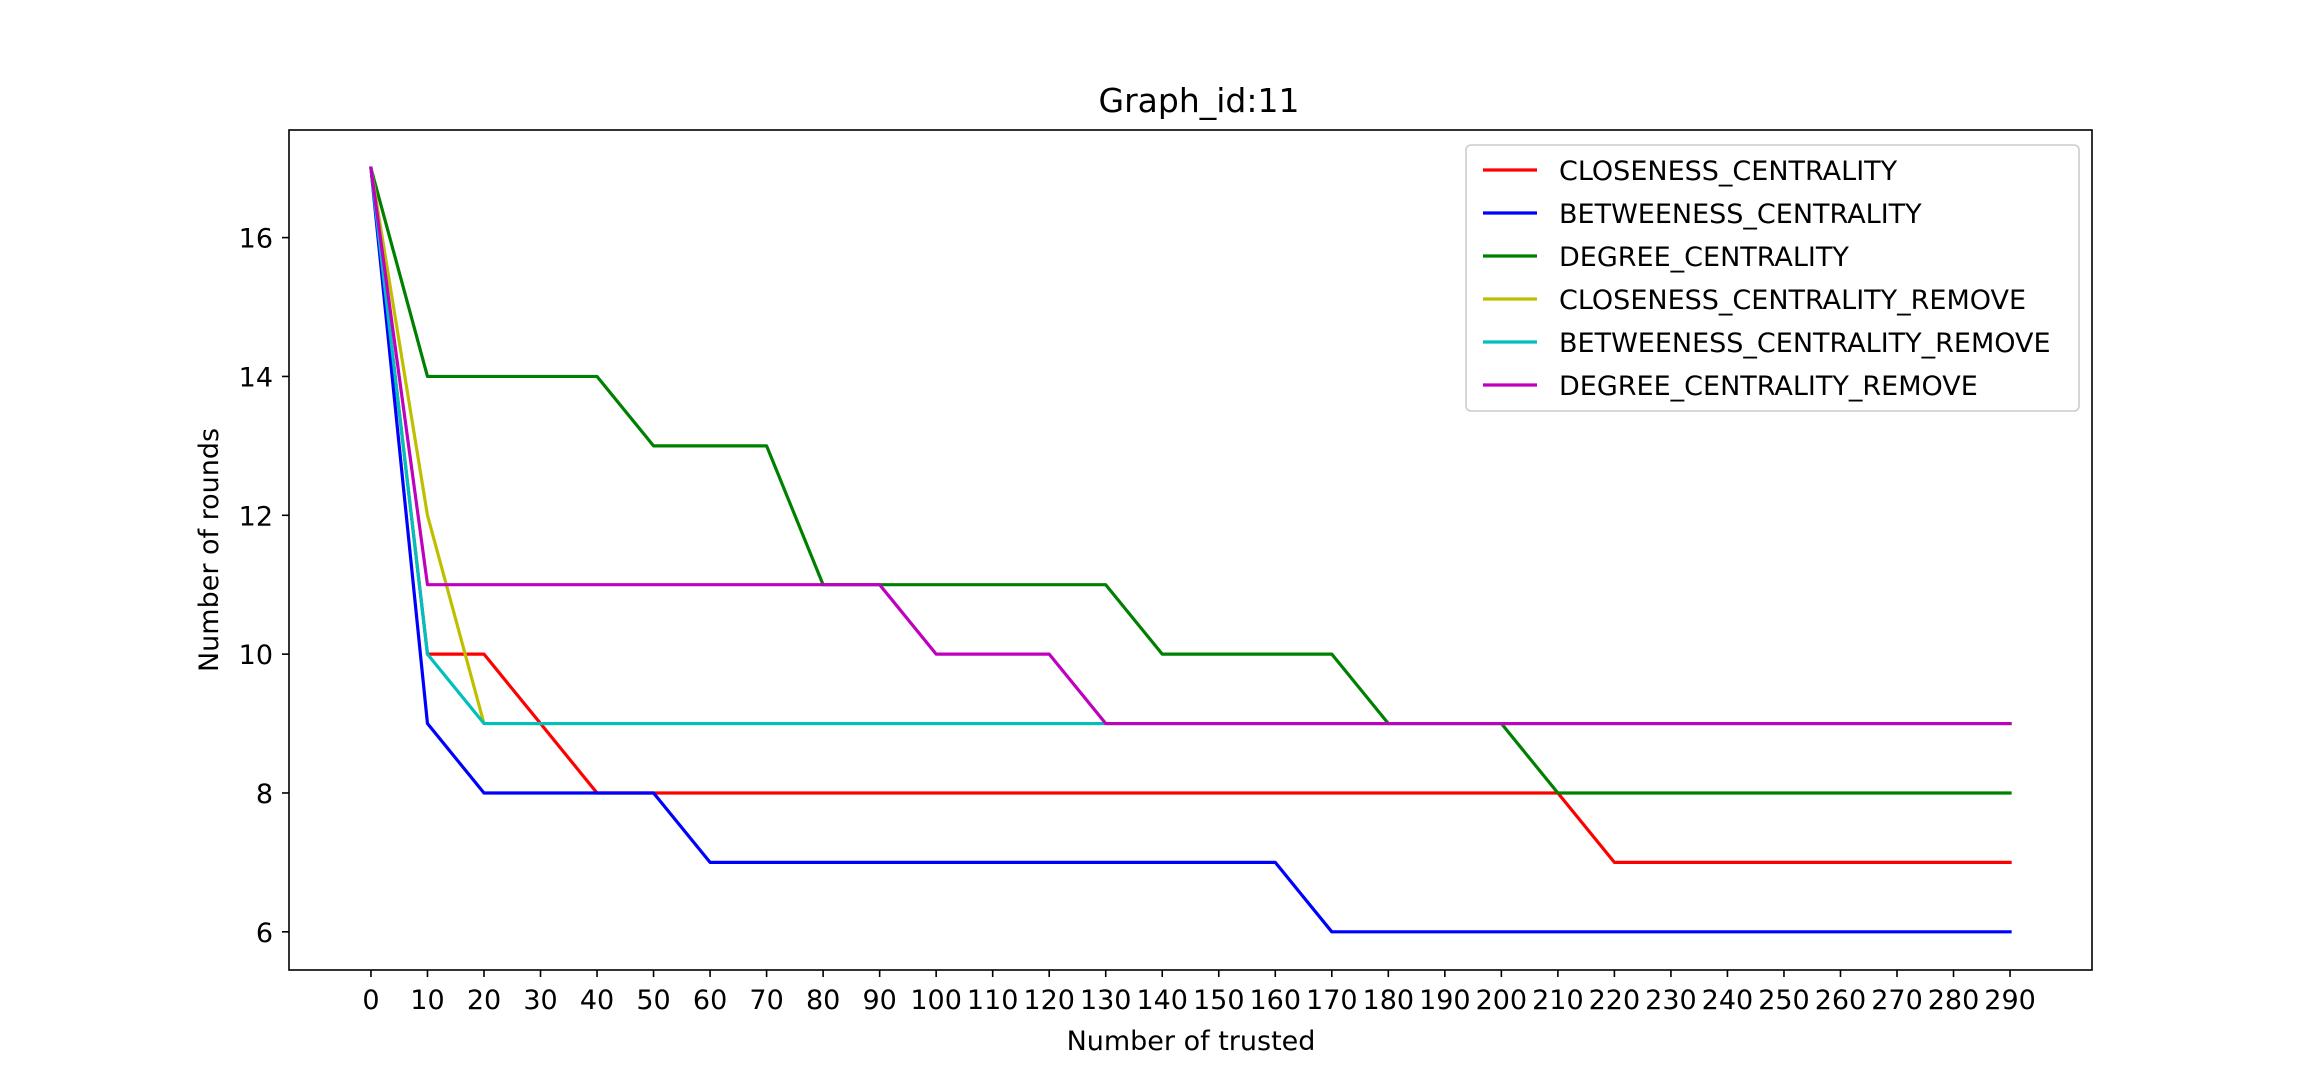 The width and height of the screenshot is (2312, 1082). I want to click on y-tick-label: 8, so click(264, 794).